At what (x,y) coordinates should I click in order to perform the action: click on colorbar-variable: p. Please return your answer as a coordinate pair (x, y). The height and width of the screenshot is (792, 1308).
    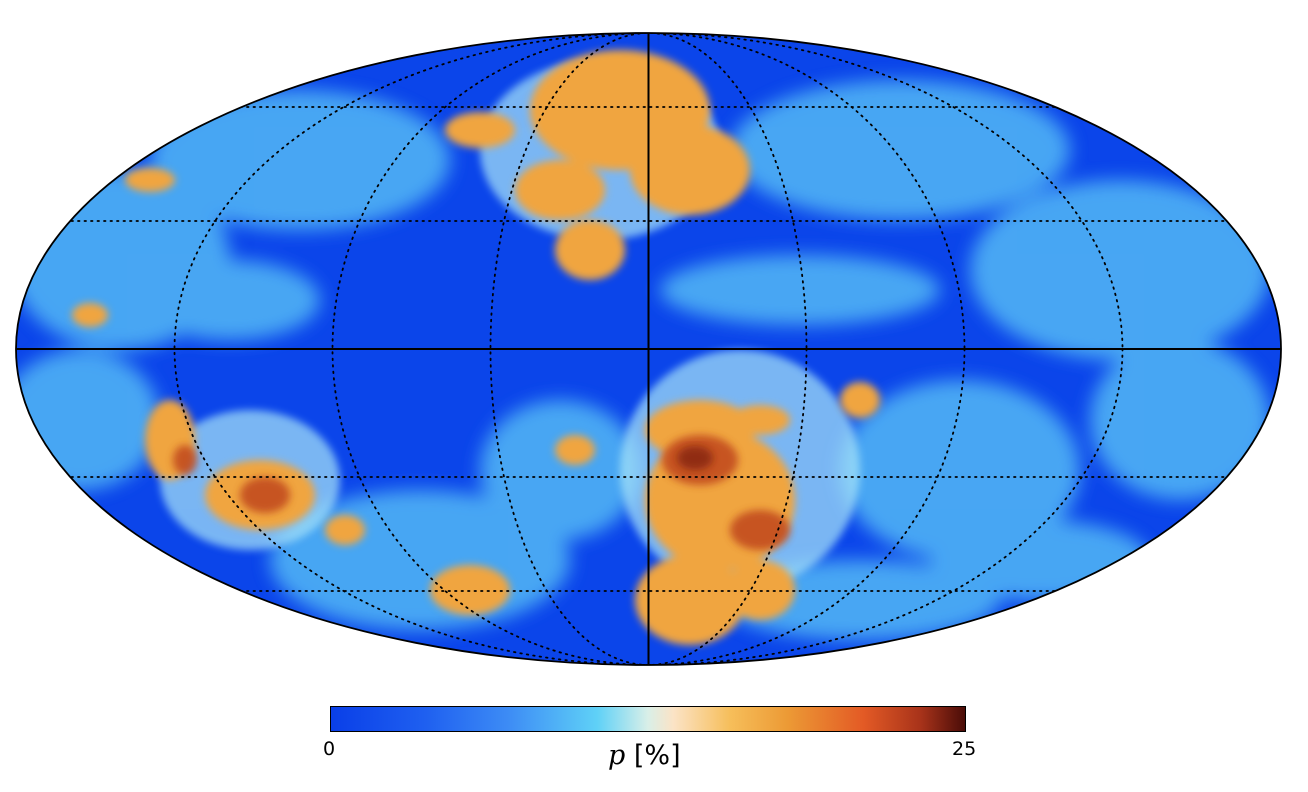
    Looking at the image, I should click on (617, 755).